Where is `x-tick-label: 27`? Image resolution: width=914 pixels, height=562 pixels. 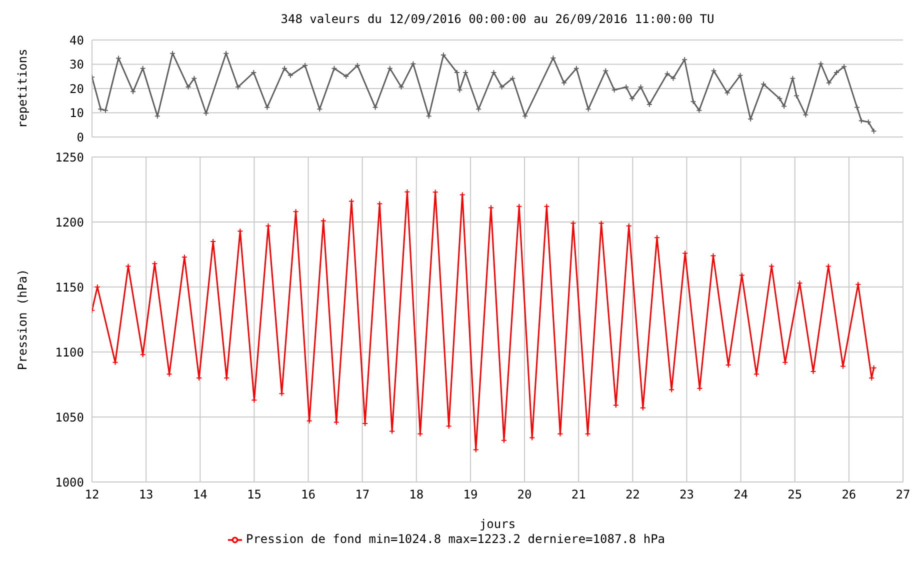 x-tick-label: 27 is located at coordinates (903, 495).